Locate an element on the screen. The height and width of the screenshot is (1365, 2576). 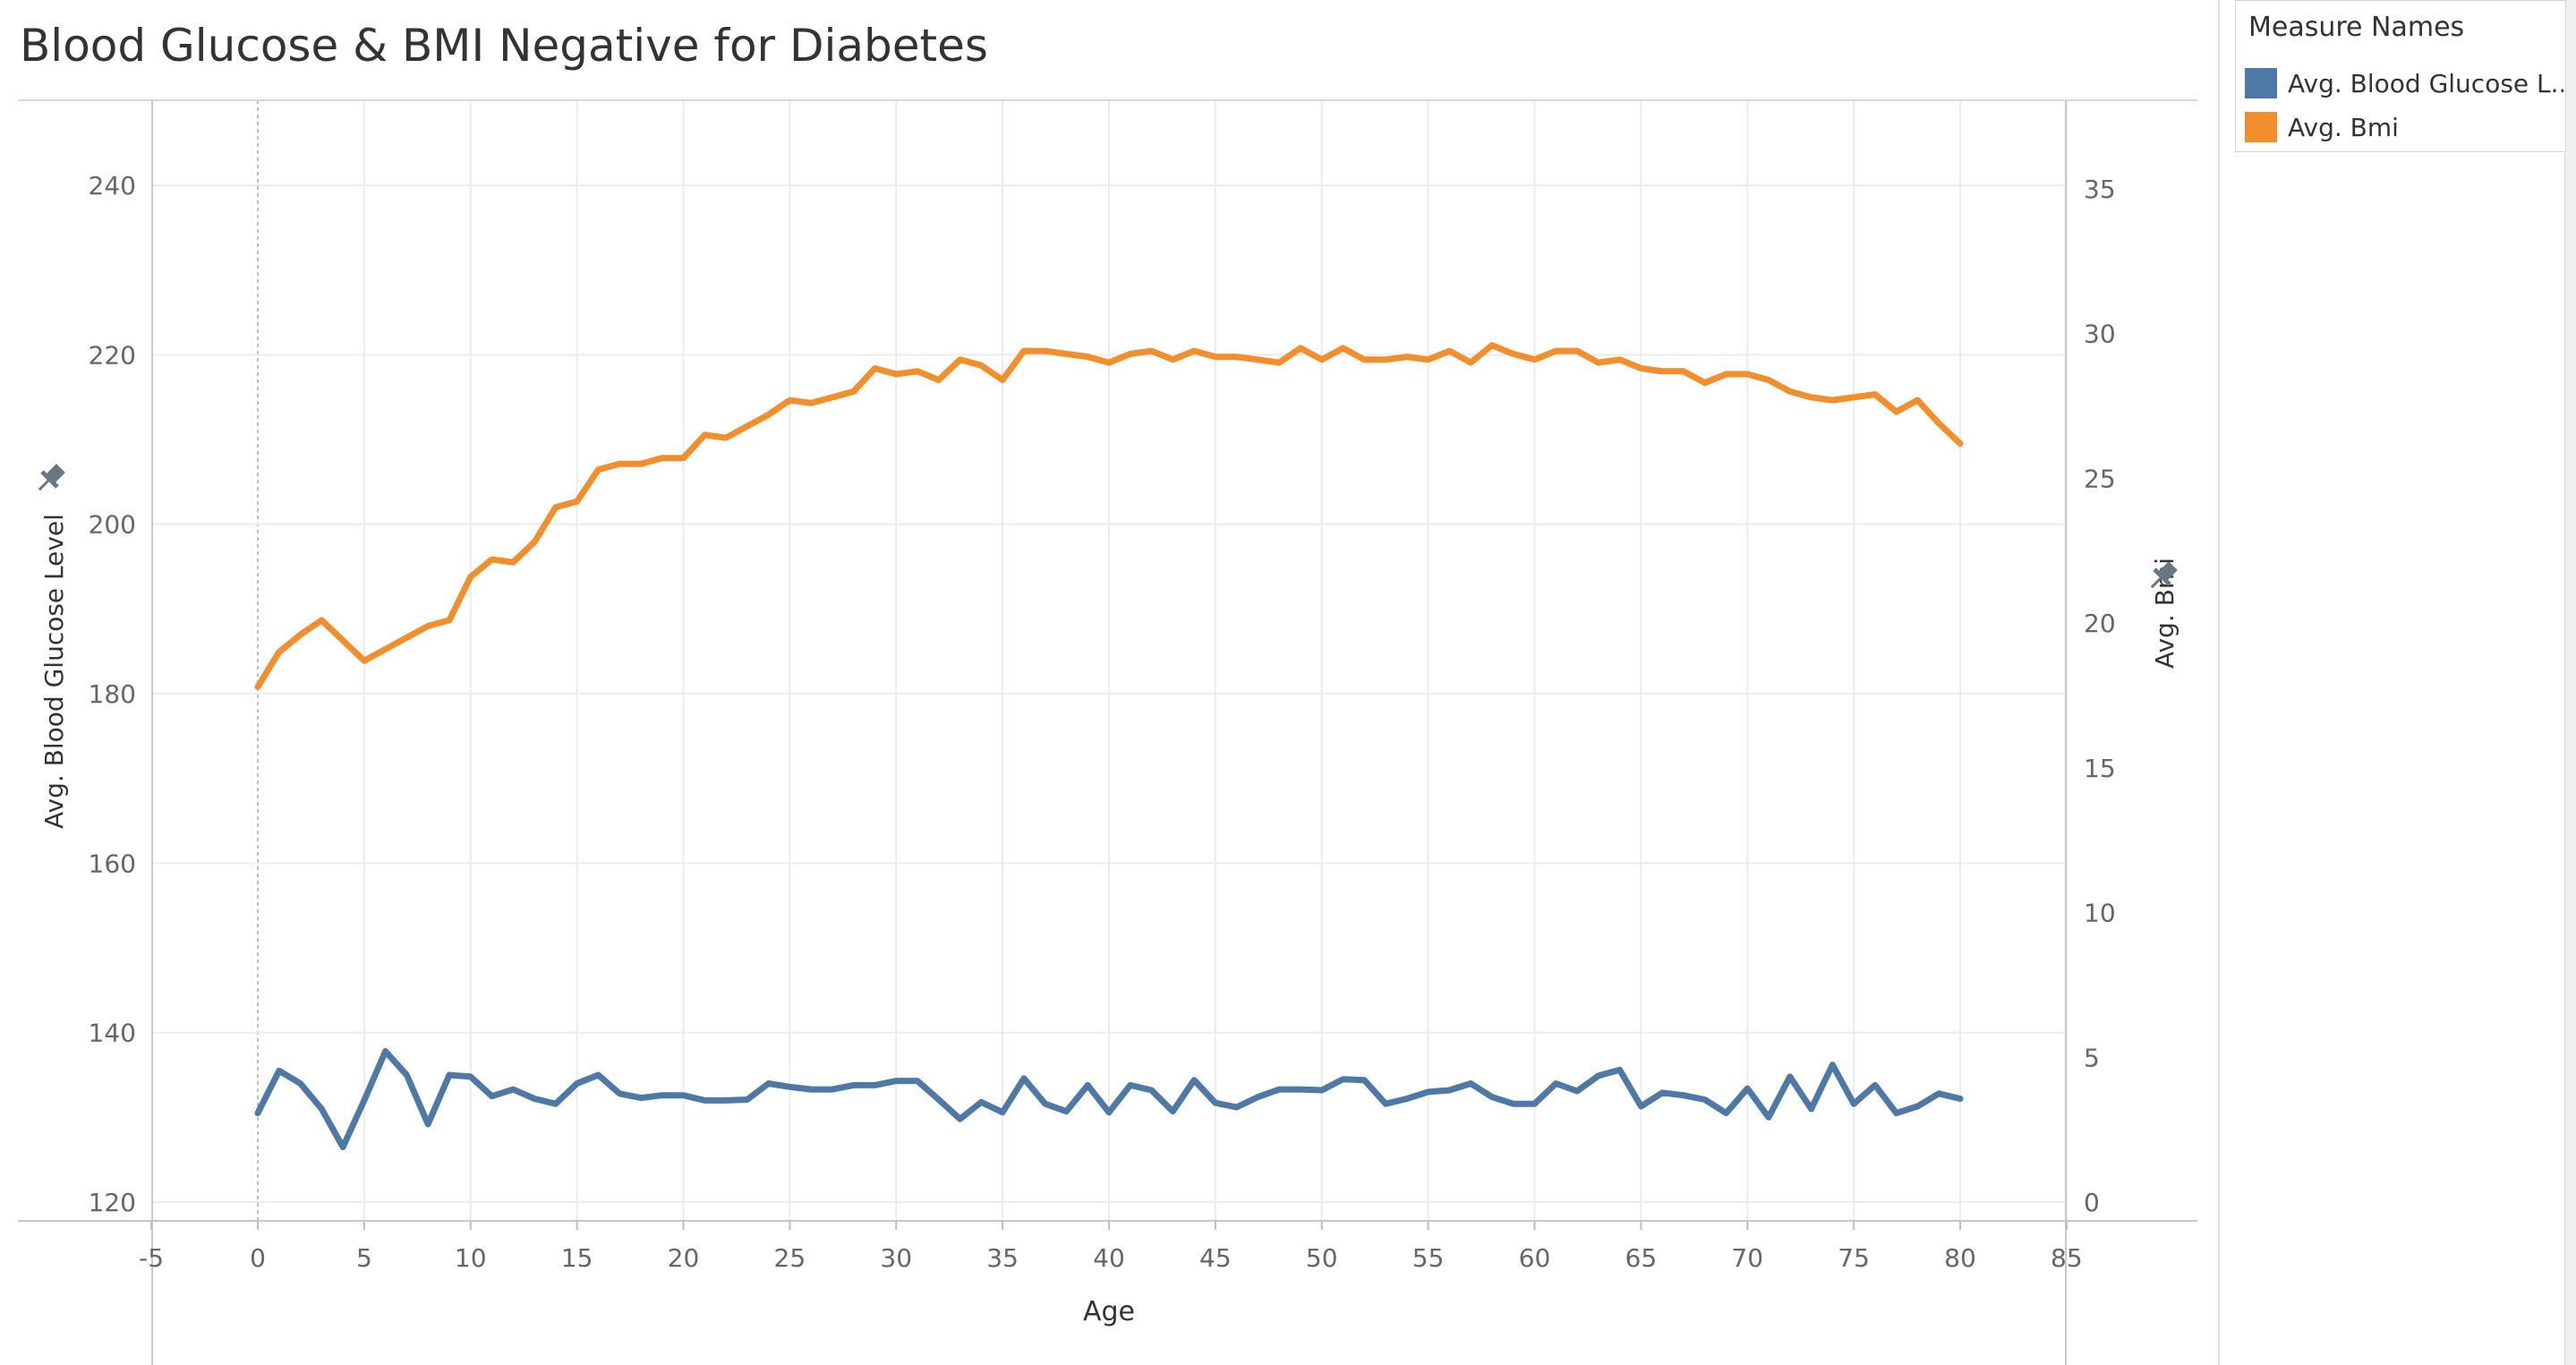
x-tick-label: 25 is located at coordinates (790, 1258).